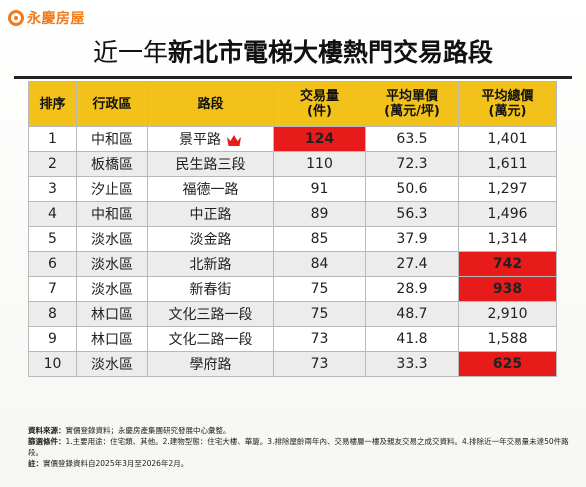 The image size is (586, 487). Describe the element at coordinates (130, 52) in the screenshot. I see `title-prefix: 近一年` at that location.